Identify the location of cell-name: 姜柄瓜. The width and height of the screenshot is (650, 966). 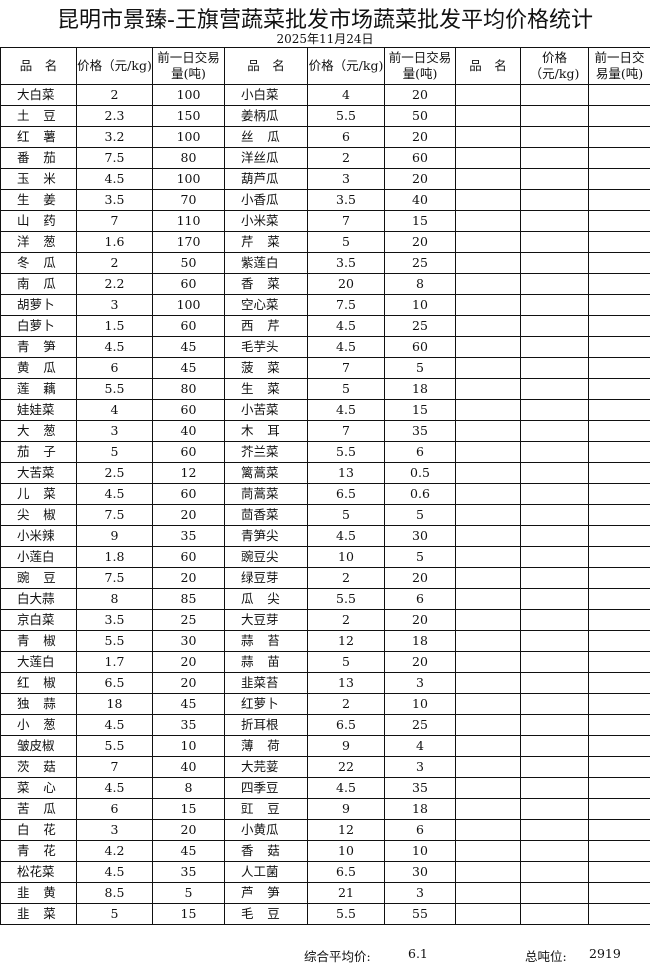
(266, 116).